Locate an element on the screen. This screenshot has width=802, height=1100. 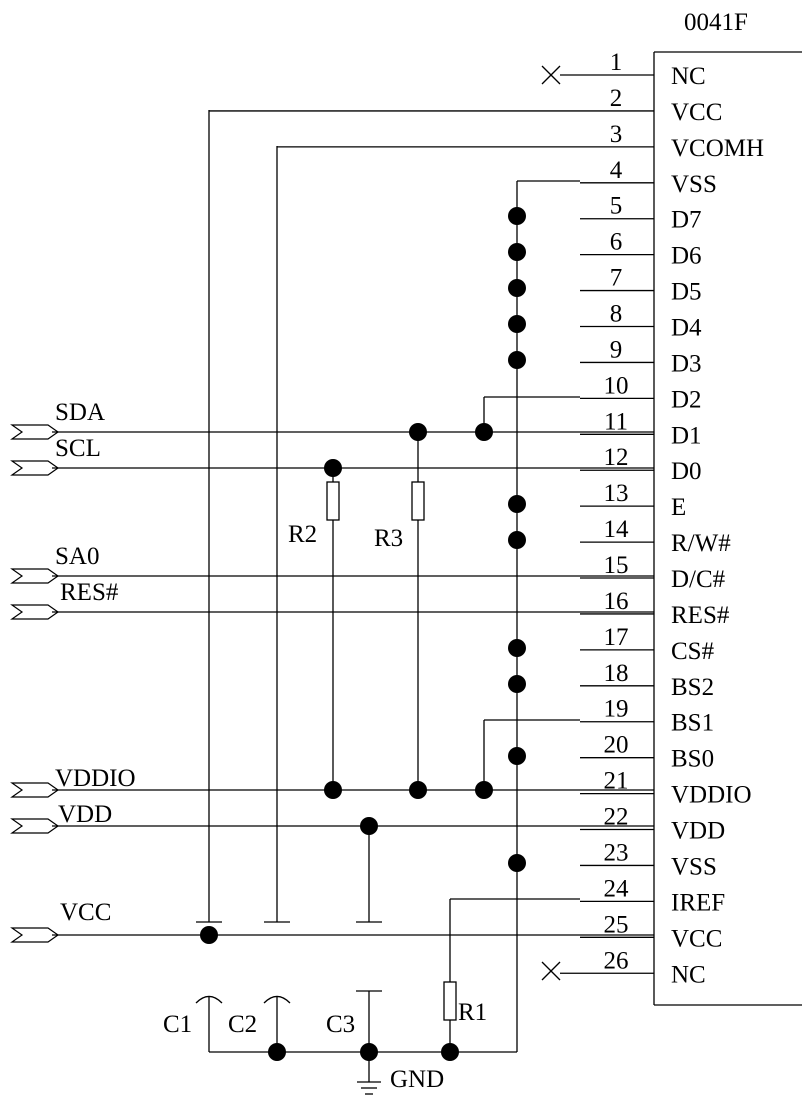
pin-name: BS1 is located at coordinates (692, 723).